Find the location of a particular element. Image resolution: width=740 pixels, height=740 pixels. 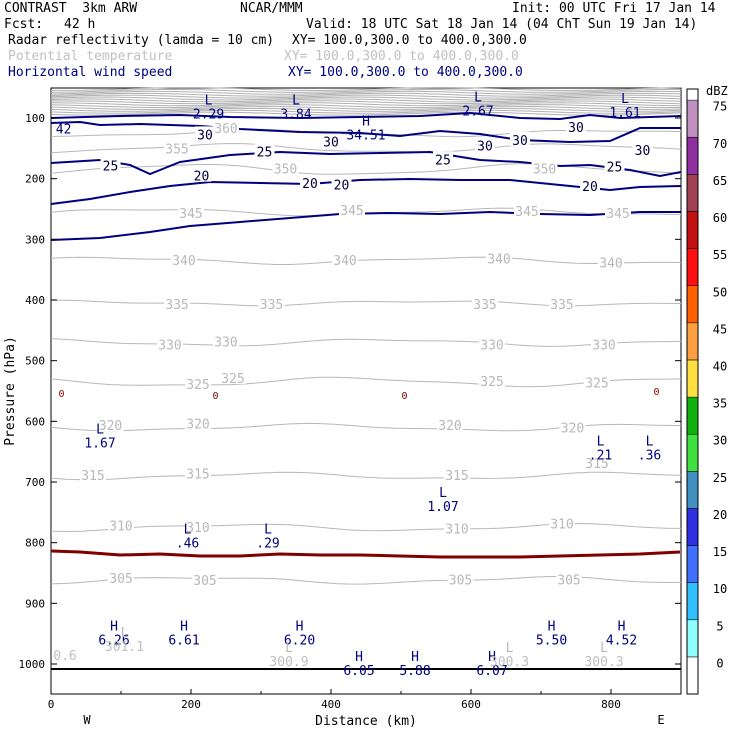

colorbar-label: 55 is located at coordinates (720, 255).